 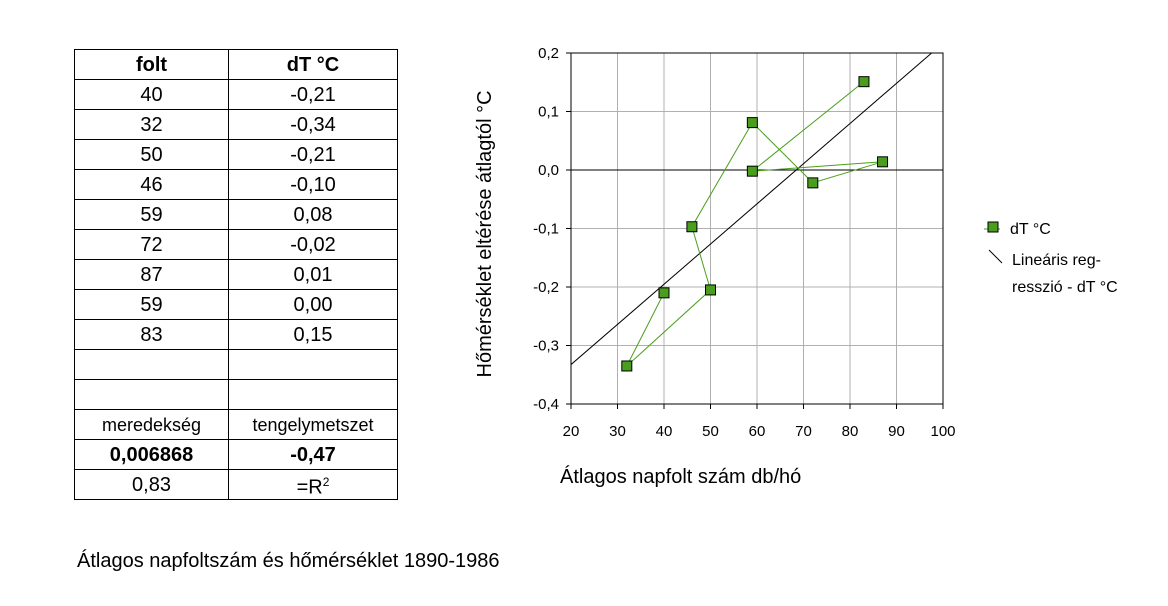 What do you see at coordinates (151, 64) in the screenshot?
I see `header-folt: folt` at bounding box center [151, 64].